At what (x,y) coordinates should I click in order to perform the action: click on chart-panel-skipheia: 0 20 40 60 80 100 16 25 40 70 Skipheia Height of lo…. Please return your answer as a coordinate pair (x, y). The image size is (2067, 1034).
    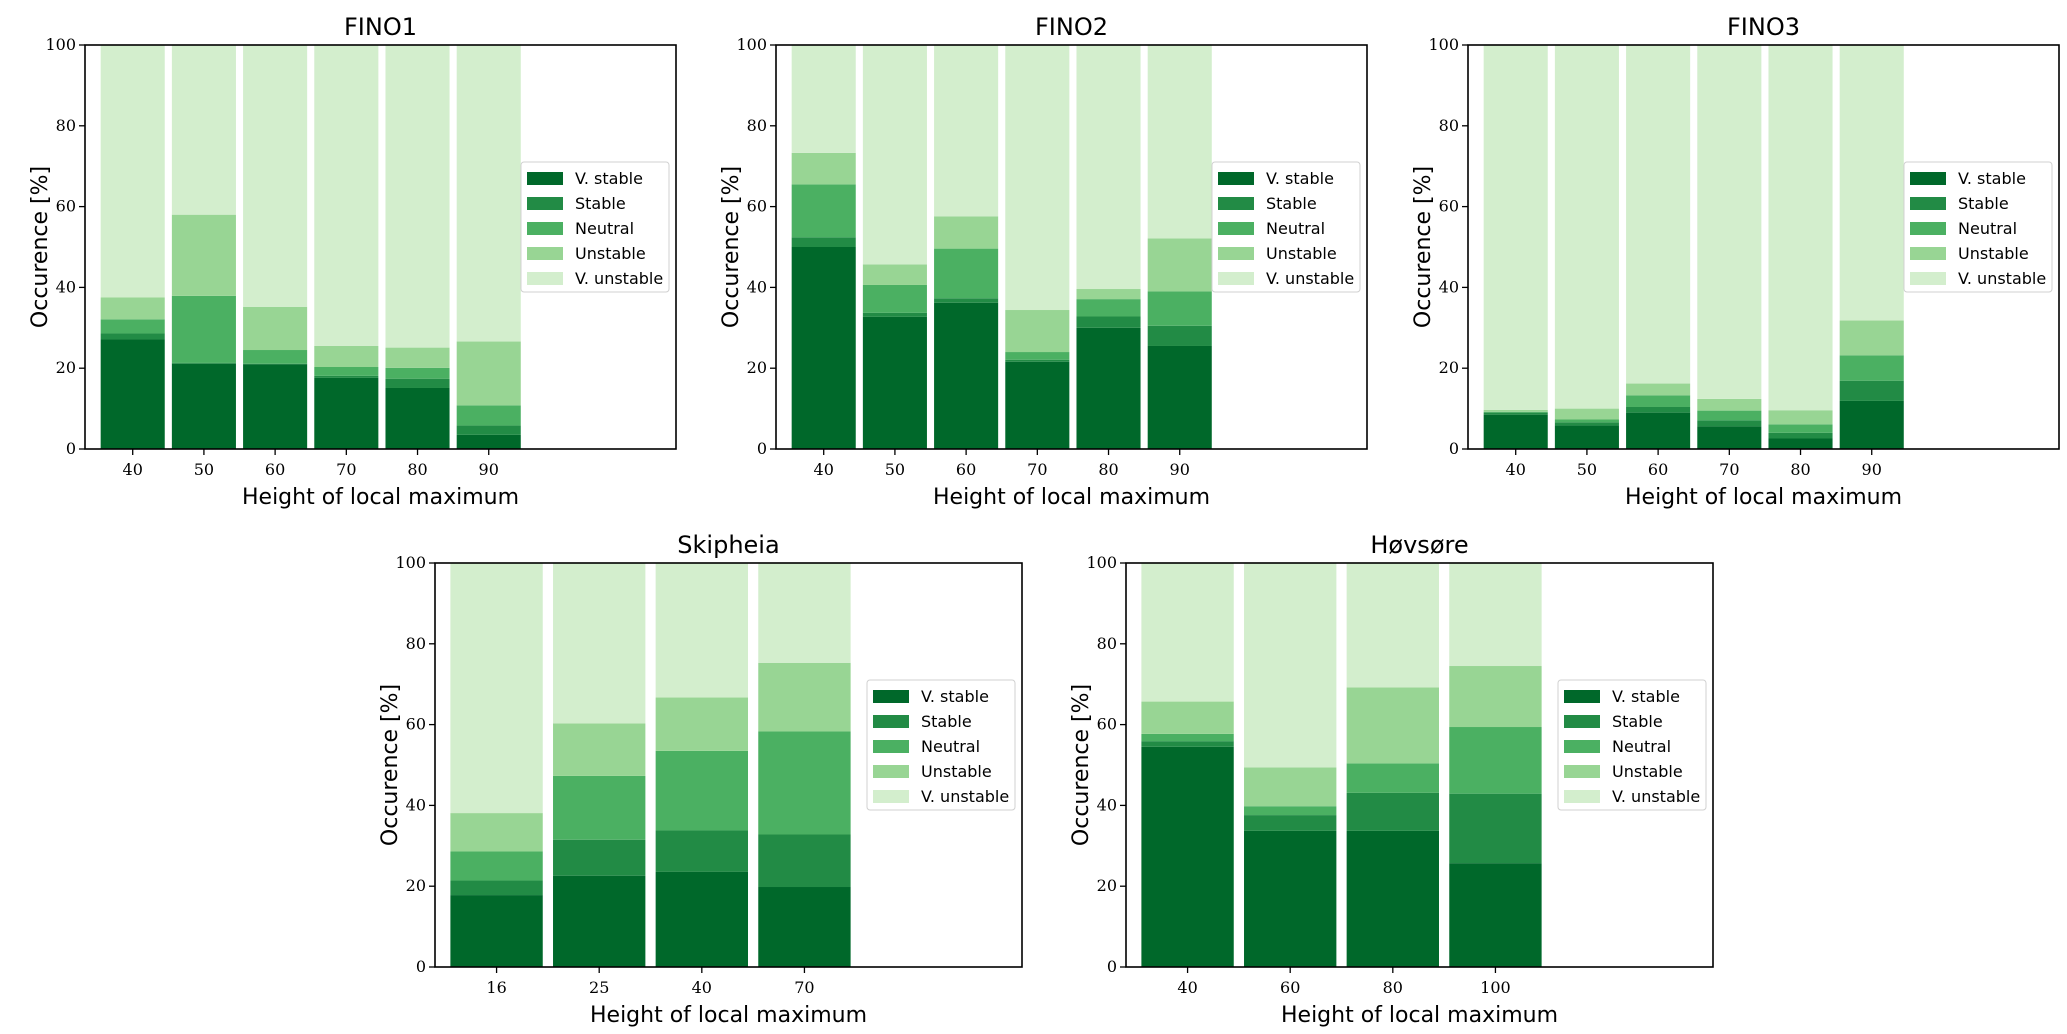
    Looking at the image, I should click on (700, 779).